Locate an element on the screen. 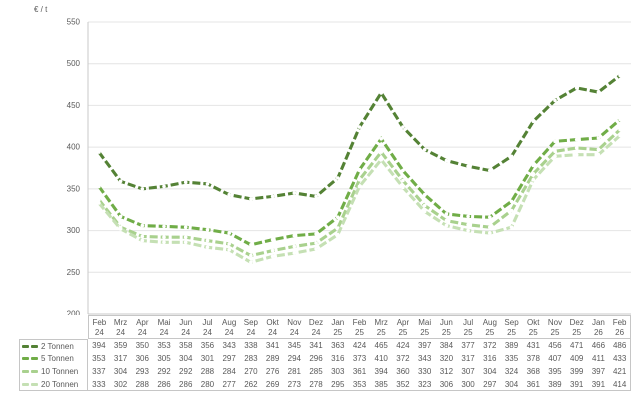  table-value-cell: 338 is located at coordinates (251, 345).